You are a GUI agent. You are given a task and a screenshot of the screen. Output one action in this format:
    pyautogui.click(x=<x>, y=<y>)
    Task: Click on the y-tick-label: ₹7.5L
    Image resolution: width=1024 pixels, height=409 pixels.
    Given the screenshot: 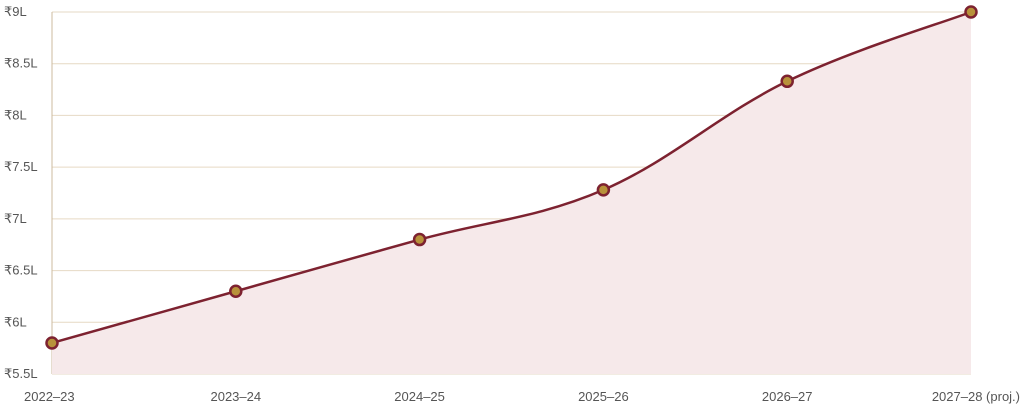 What is the action you would take?
    pyautogui.click(x=21, y=166)
    